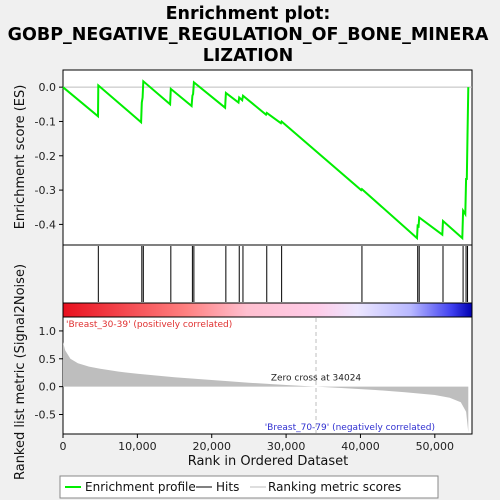 The width and height of the screenshot is (500, 500). What do you see at coordinates (48, 387) in the screenshot?
I see `metric-y-tick-label: 0.0` at bounding box center [48, 387].